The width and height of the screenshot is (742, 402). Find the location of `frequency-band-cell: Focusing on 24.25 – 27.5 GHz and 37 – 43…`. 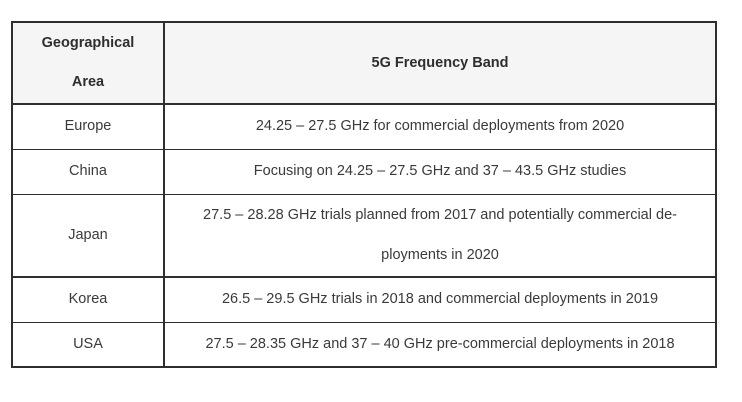

frequency-band-cell: Focusing on 24.25 – 27.5 GHz and 37 – 43… is located at coordinates (440, 171).